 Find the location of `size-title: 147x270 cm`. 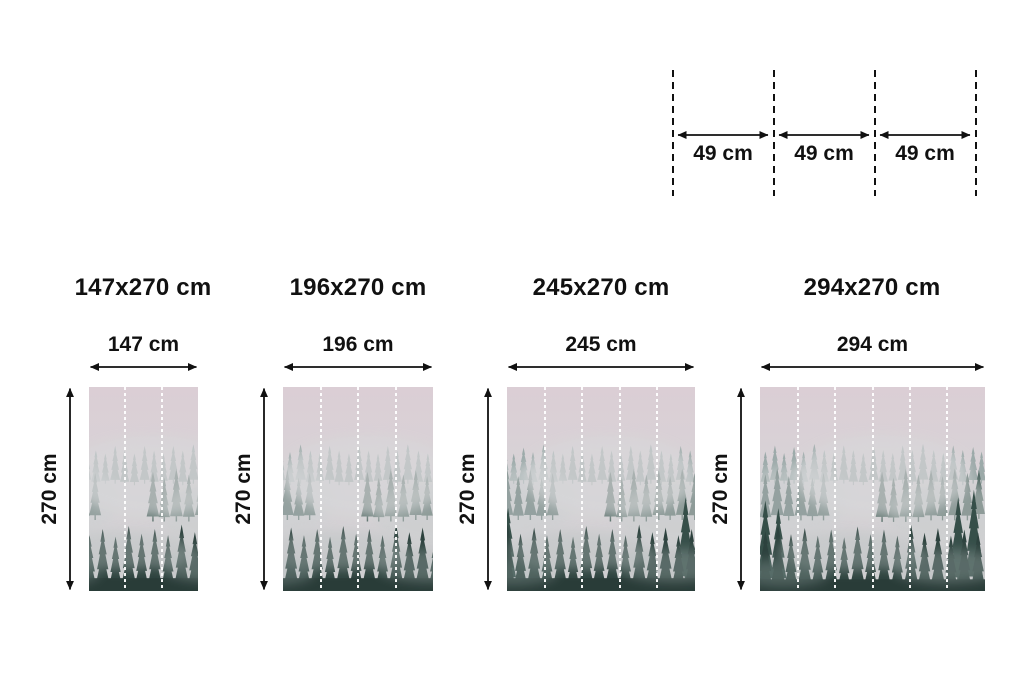

size-title: 147x270 cm is located at coordinates (143, 287).